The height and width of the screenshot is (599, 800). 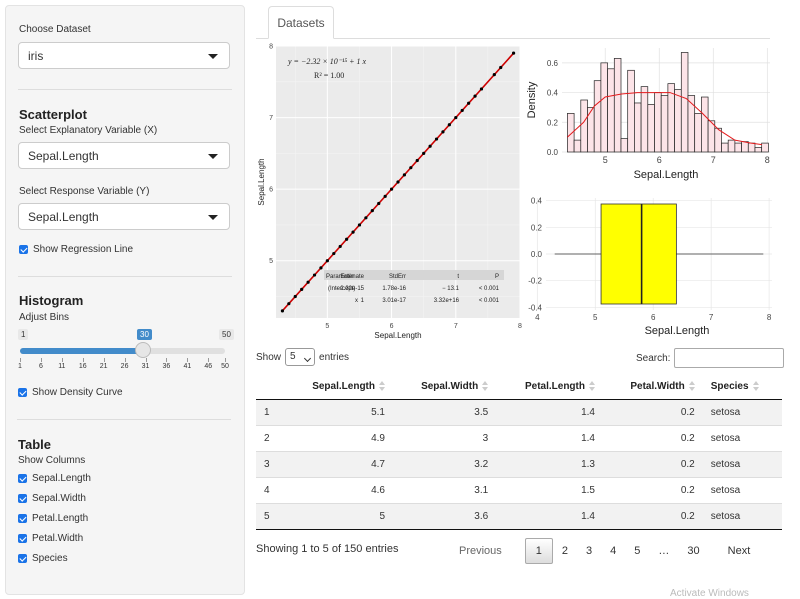 What do you see at coordinates (535, 281) in the screenshot?
I see `y-tick-label: -0.2` at bounding box center [535, 281].